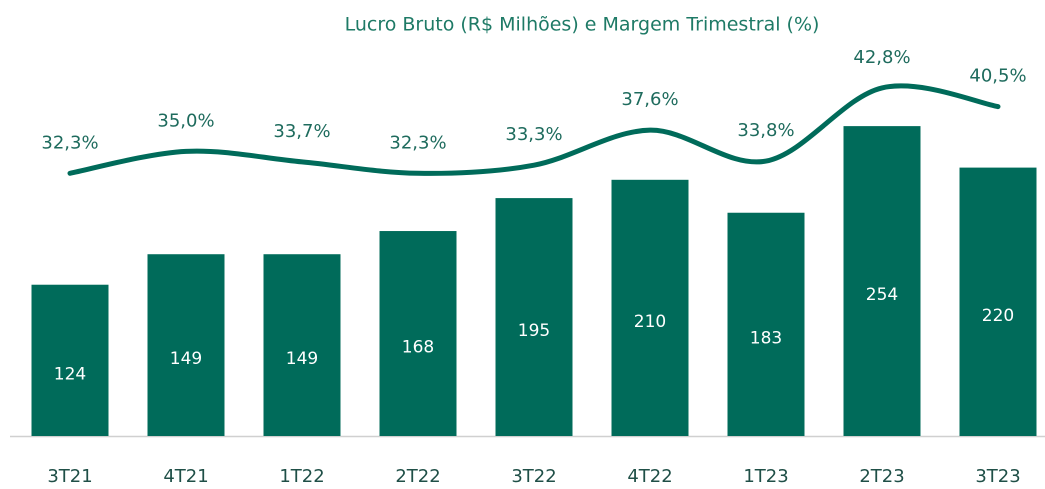 The image size is (1045, 489). What do you see at coordinates (70, 374) in the screenshot?
I see `data-label: 124` at bounding box center [70, 374].